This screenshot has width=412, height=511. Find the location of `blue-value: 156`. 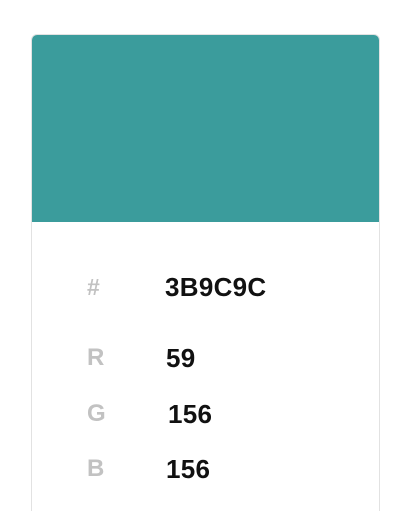

blue-value: 156 is located at coordinates (188, 469).